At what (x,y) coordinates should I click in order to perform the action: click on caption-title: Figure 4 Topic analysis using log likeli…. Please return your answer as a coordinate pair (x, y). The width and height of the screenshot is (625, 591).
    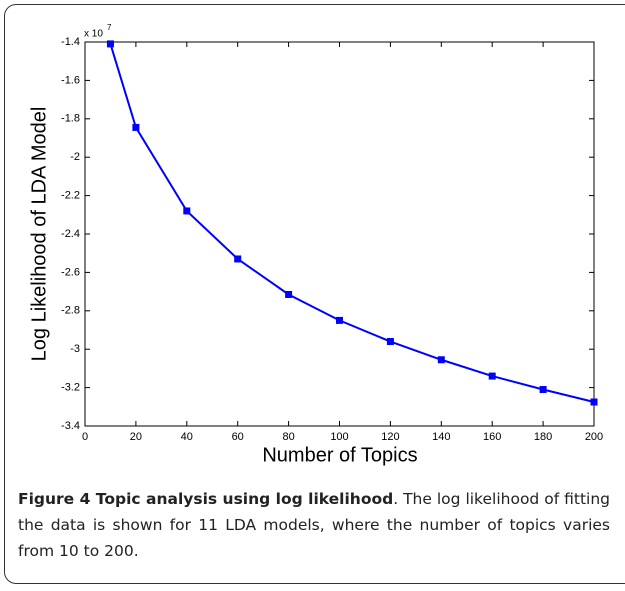
    Looking at the image, I should click on (206, 499).